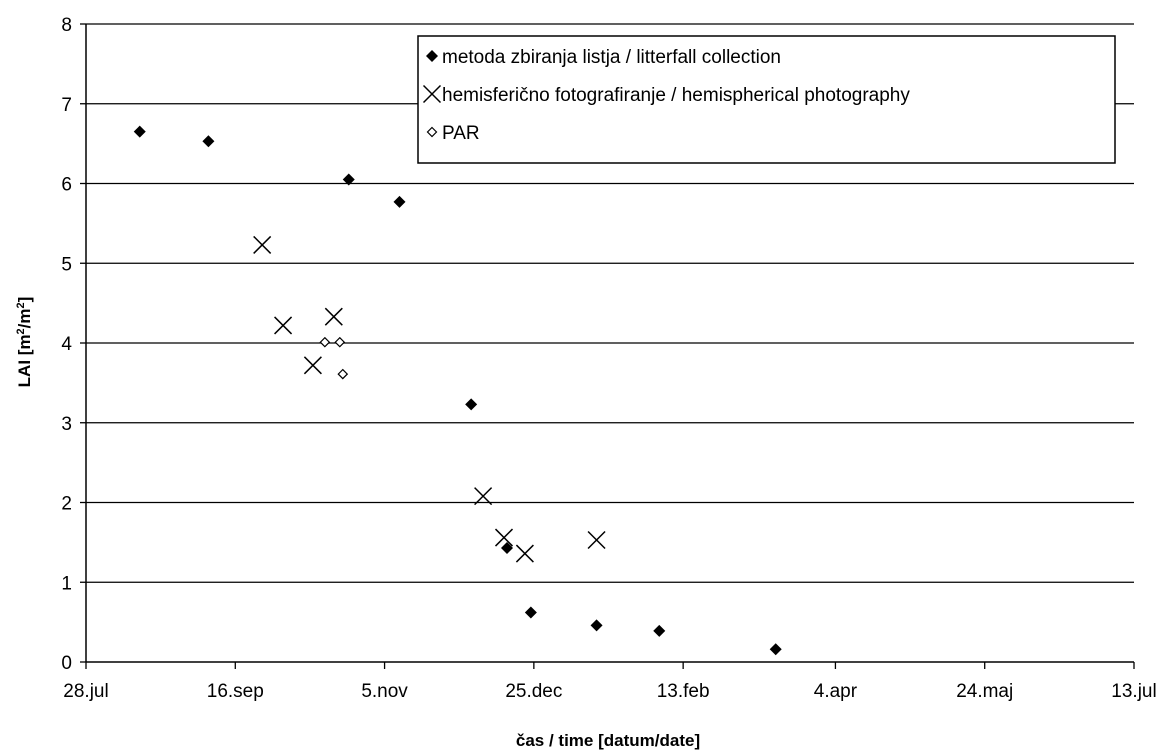 This screenshot has width=1168, height=754. I want to click on x-tick-label: 13.feb, so click(683, 691).